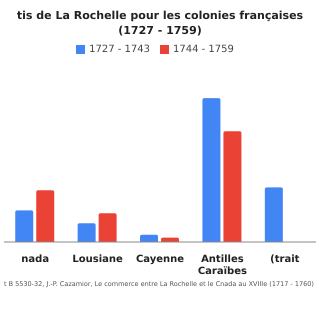 The image size is (320, 320). What do you see at coordinates (285, 259) in the screenshot?
I see `x-tick-label: (trait` at bounding box center [285, 259].